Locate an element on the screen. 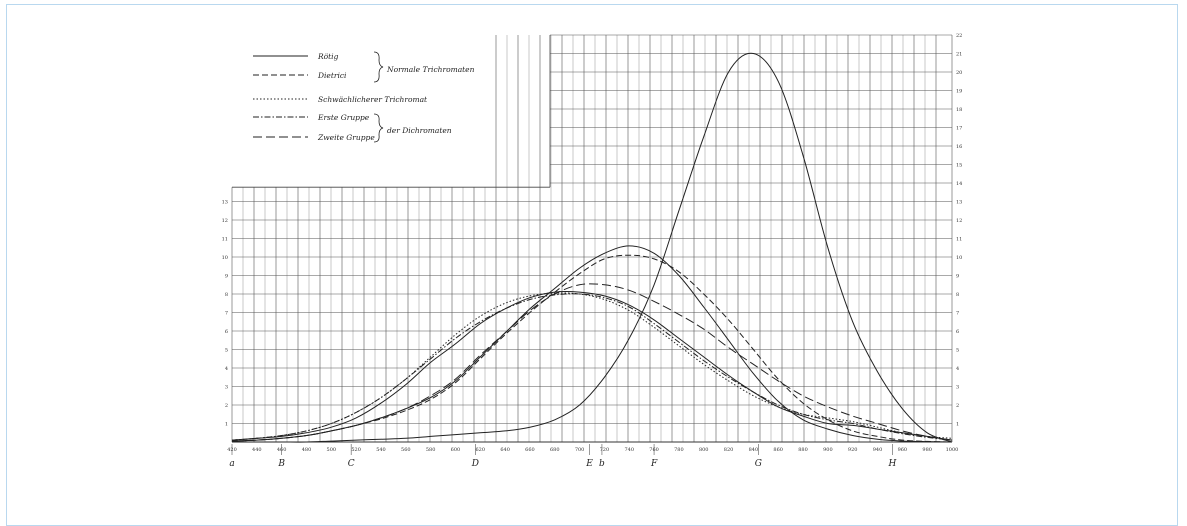 The image size is (1187, 526). right-y-tick-label: 15 is located at coordinates (959, 166).